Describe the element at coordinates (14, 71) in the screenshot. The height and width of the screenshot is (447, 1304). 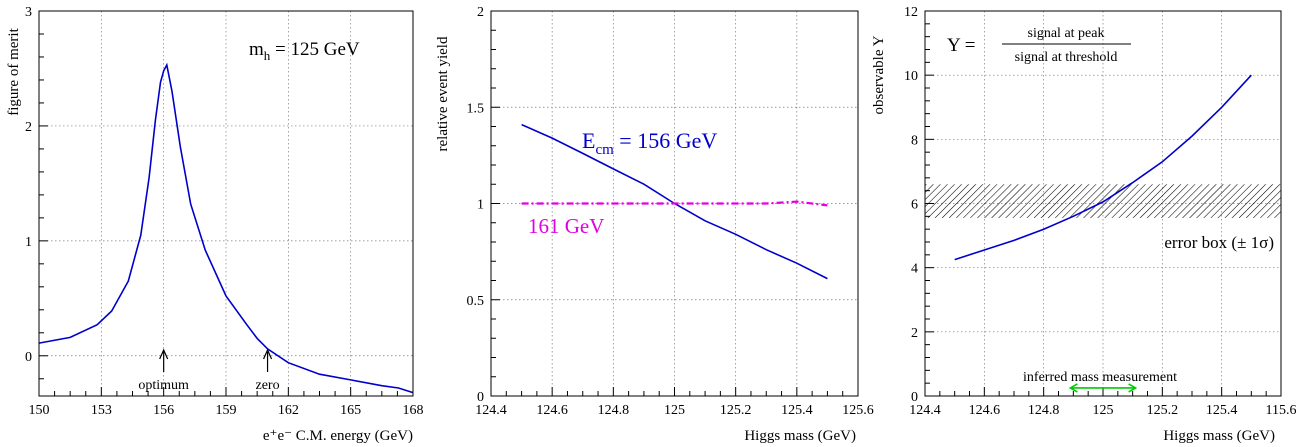
I see `y-axis-label: figure of merit` at that location.